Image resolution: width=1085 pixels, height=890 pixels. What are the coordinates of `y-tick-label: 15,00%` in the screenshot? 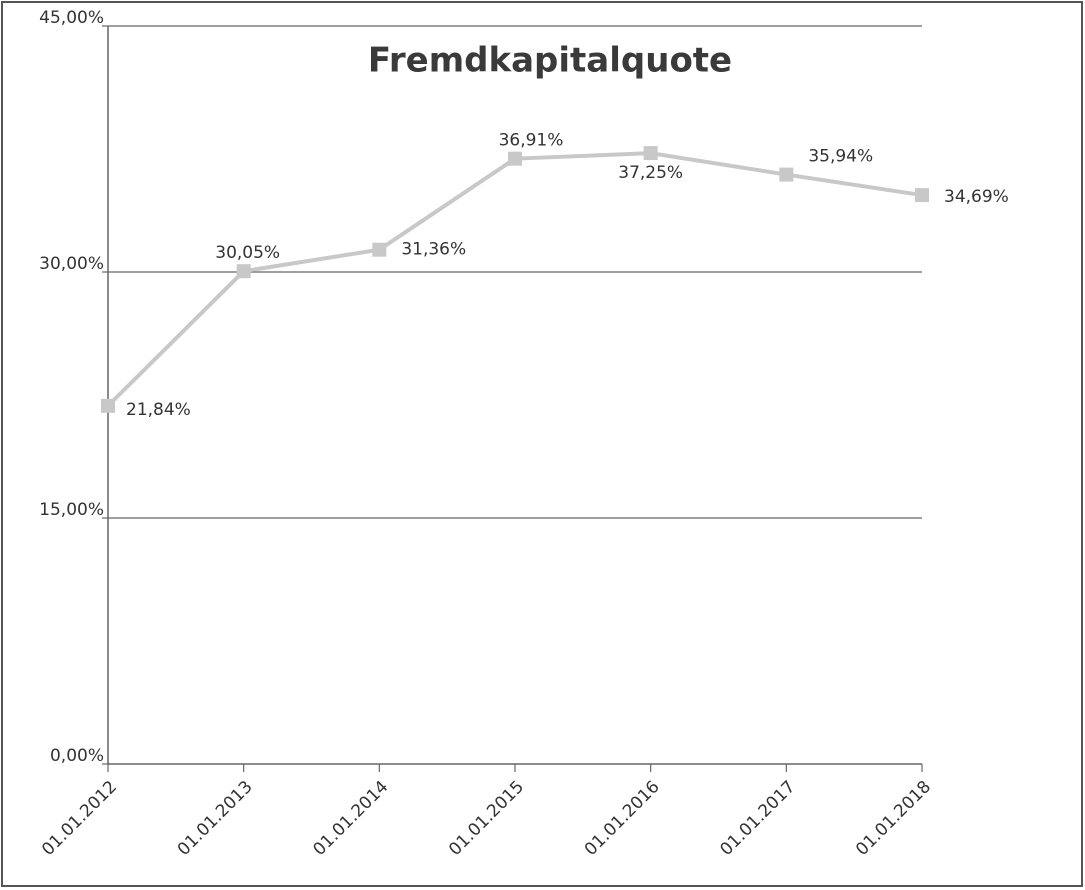 It's located at (71, 510).